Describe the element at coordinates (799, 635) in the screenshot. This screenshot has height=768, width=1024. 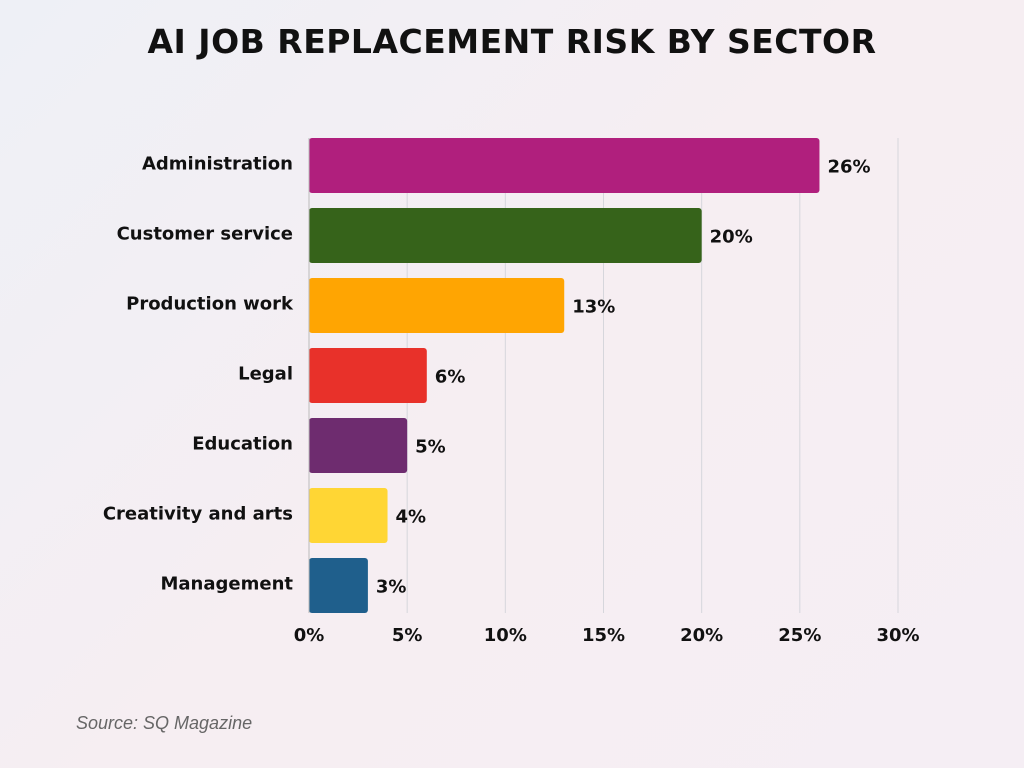
I see `x-tick-label: 25%` at that location.